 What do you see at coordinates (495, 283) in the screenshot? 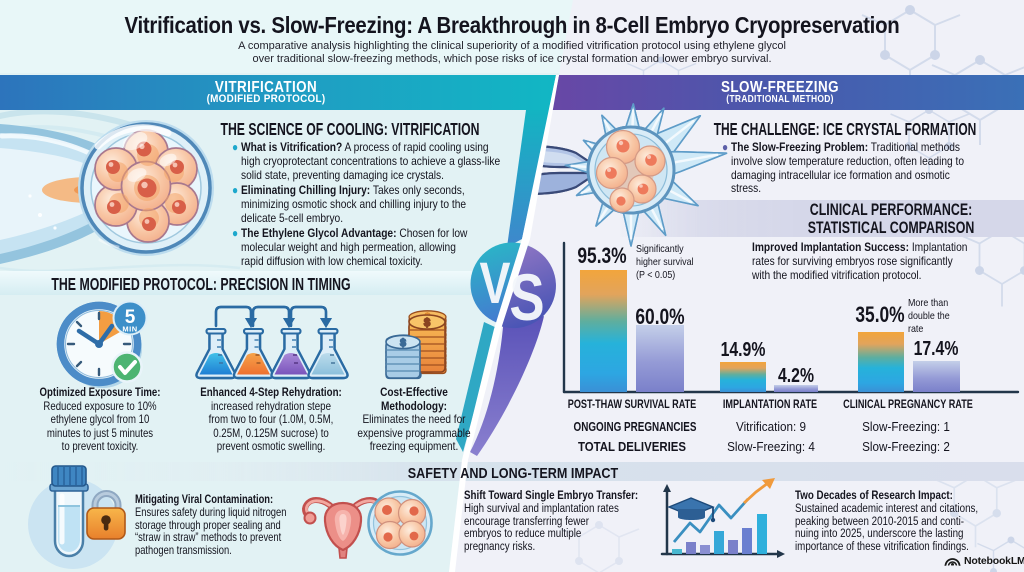
I see `svg-text: V` at bounding box center [495, 283].